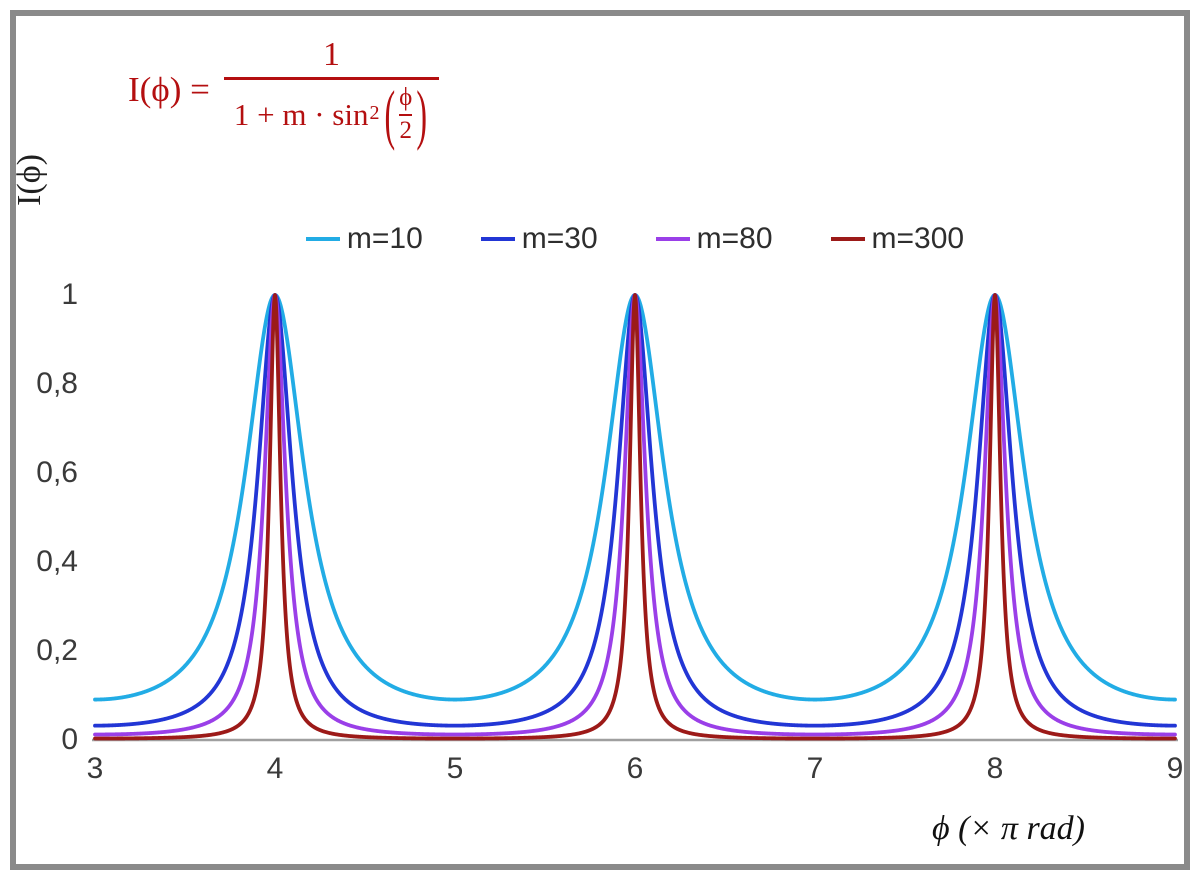 This screenshot has height=880, width=1200. I want to click on legend-swatch-m80, so click(672, 239).